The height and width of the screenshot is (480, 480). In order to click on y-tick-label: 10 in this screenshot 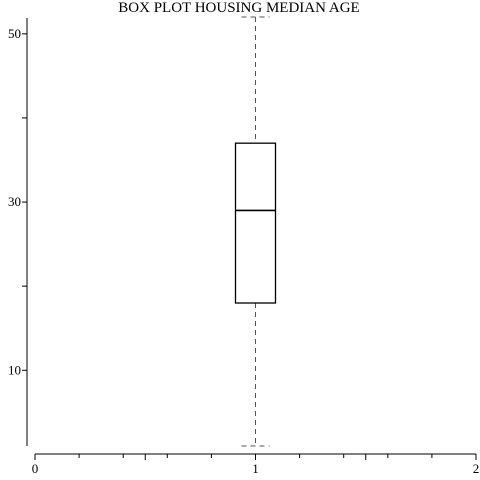, I will do `click(14, 369)`.